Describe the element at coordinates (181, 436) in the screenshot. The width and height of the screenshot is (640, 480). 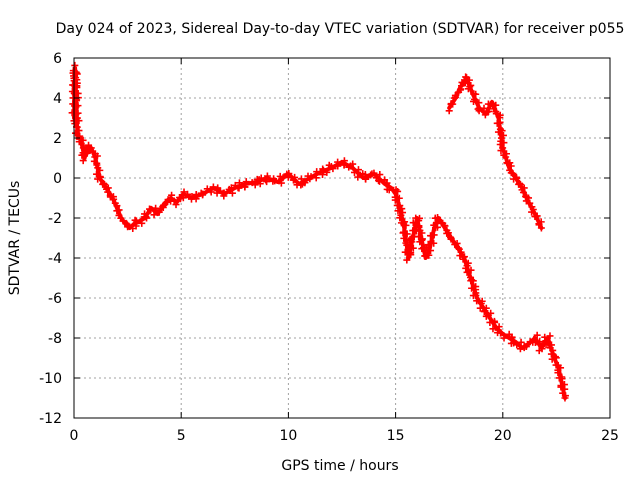
I see `x-tick-label: 5` at that location.